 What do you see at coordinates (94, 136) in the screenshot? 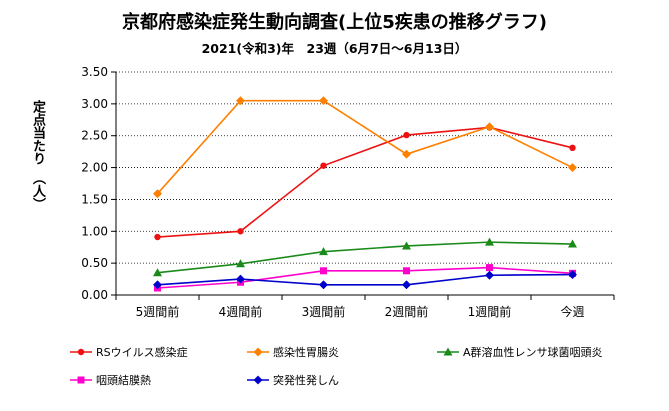
I see `y-tick-label: 2.50` at bounding box center [94, 136].